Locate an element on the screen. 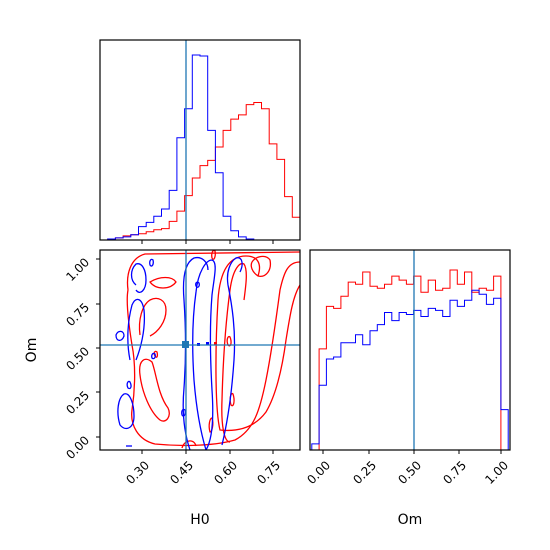 The image size is (550, 550). h0-hist-frame is located at coordinates (200, 140).